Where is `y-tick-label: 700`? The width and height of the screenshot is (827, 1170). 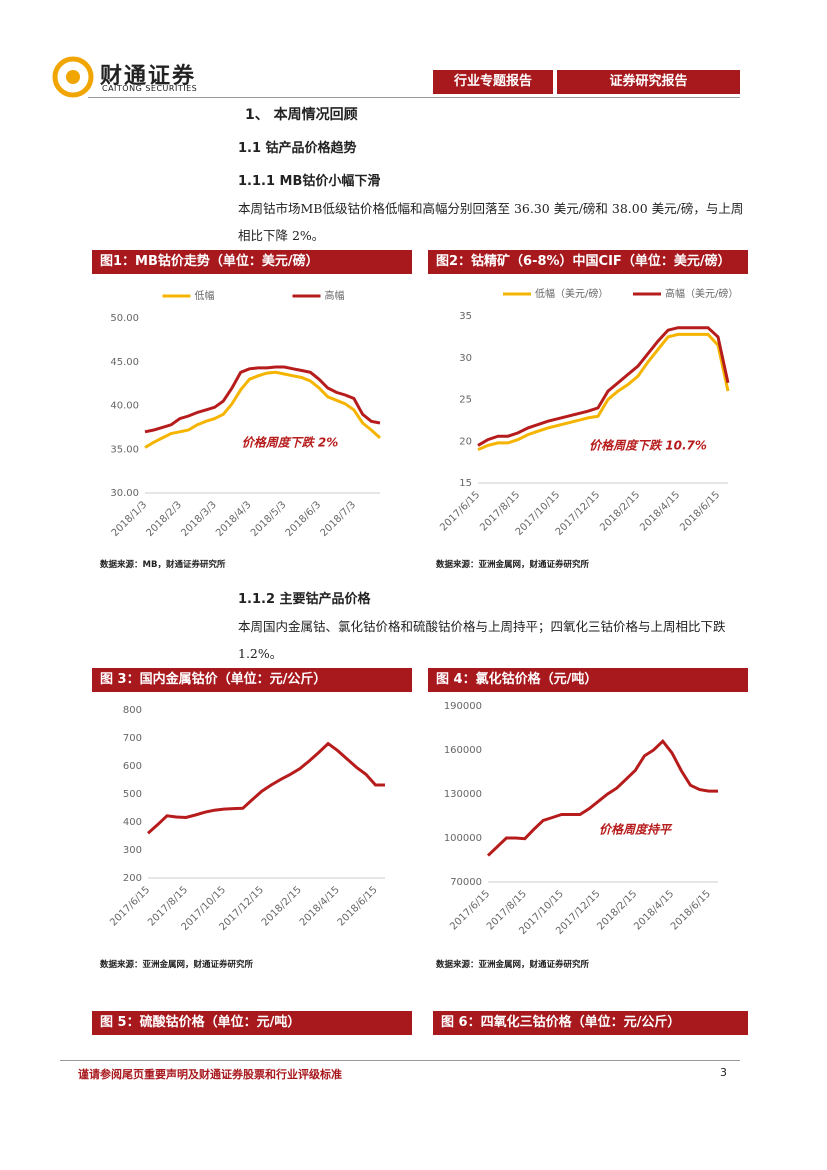
y-tick-label: 700 is located at coordinates (132, 738).